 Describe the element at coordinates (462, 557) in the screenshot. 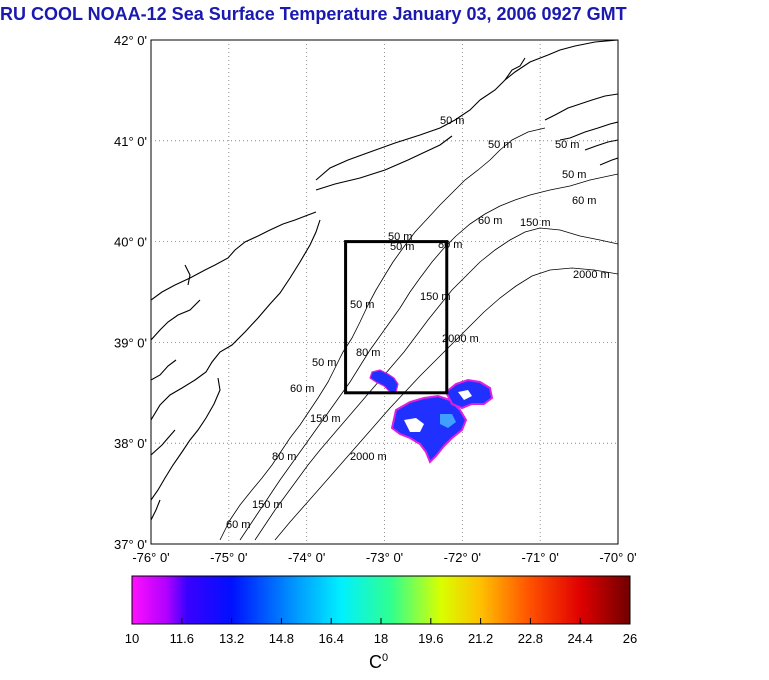

I see `lon-tick-label: -72° 0'` at that location.